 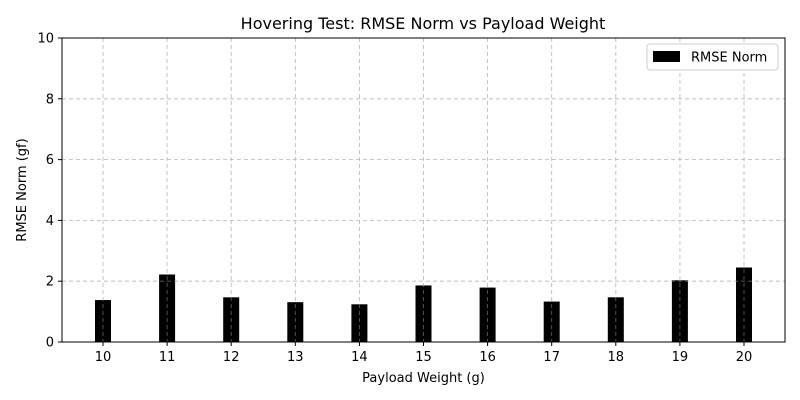 I want to click on y-tick-label: 6, so click(x=50, y=160).